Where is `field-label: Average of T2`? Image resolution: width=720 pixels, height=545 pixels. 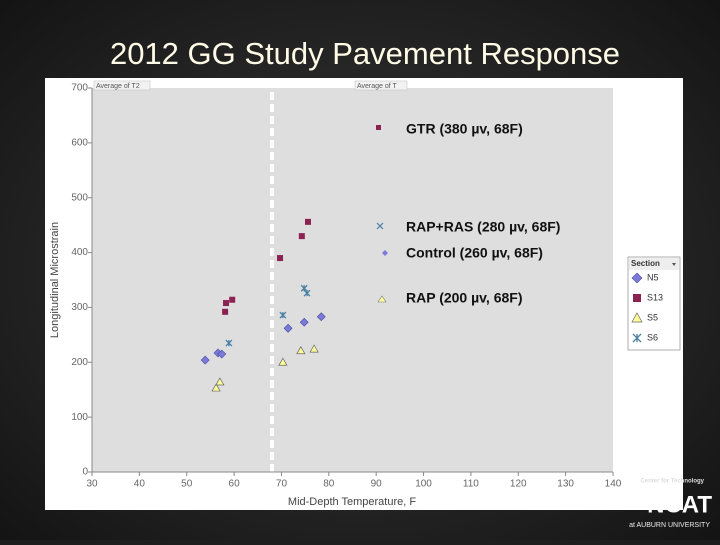
field-label: Average of T2 is located at coordinates (118, 86).